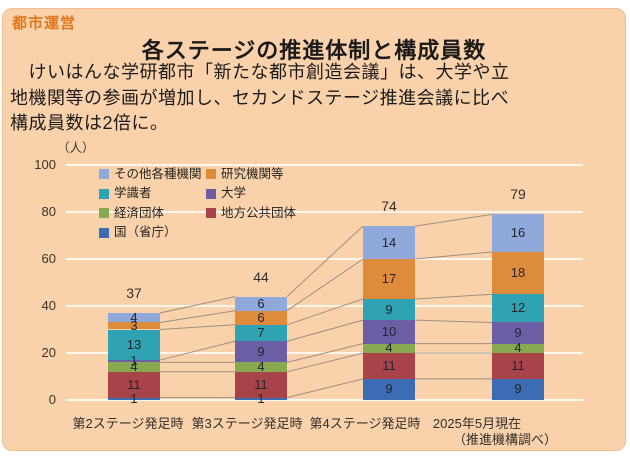  What do you see at coordinates (158, 173) in the screenshot?
I see `legend-label: その他各種機関` at bounding box center [158, 173].